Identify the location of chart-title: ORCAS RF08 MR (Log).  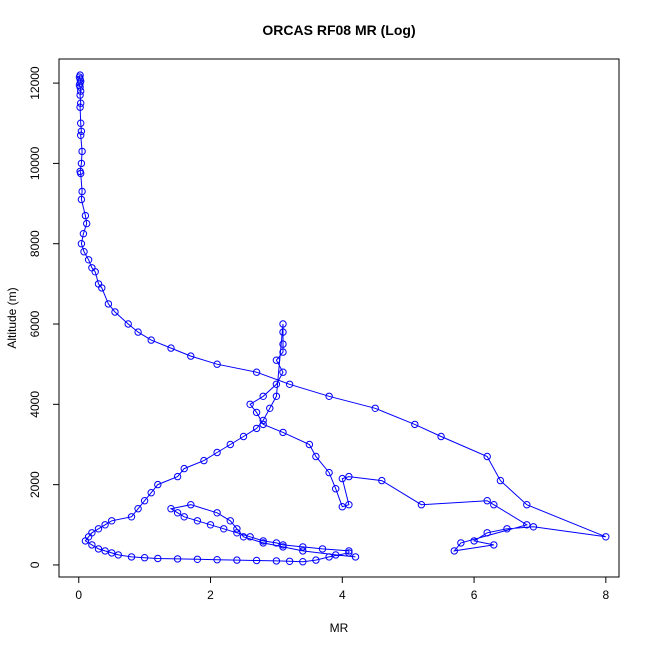
(338, 30).